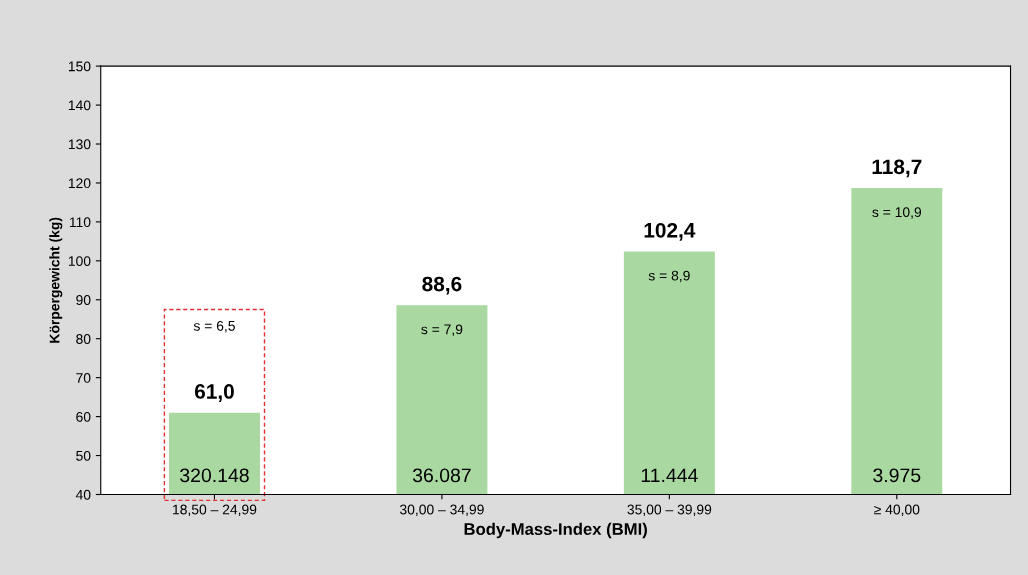 This screenshot has height=575, width=1028. Describe the element at coordinates (83, 300) in the screenshot. I see `y-tick-label: 90` at that location.